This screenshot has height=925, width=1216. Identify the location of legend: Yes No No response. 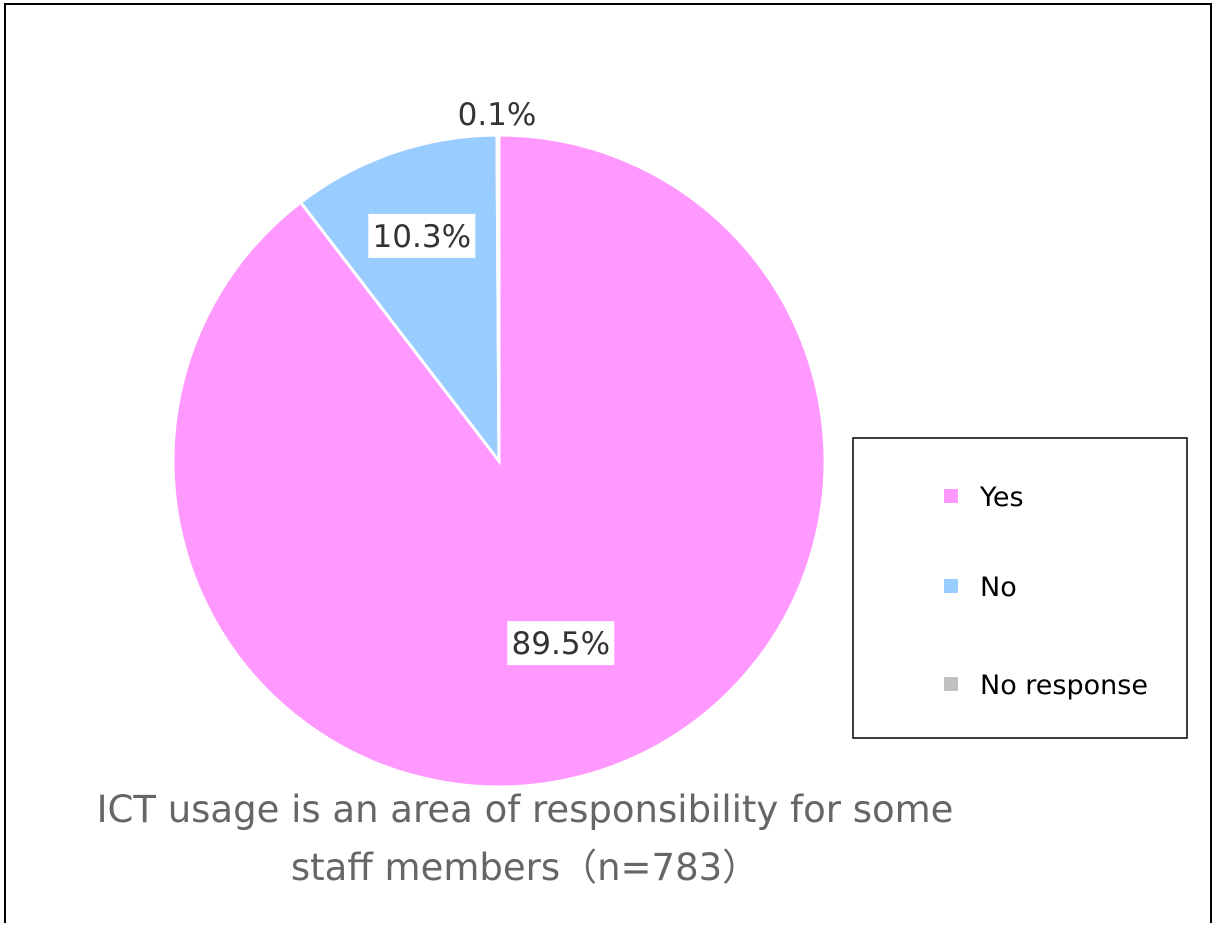
(1020, 588).